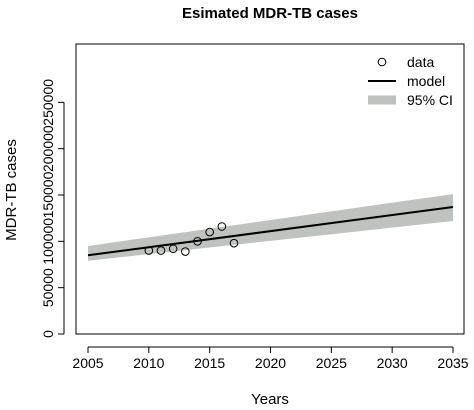  I want to click on x-tick-label: 2005, so click(87, 363).